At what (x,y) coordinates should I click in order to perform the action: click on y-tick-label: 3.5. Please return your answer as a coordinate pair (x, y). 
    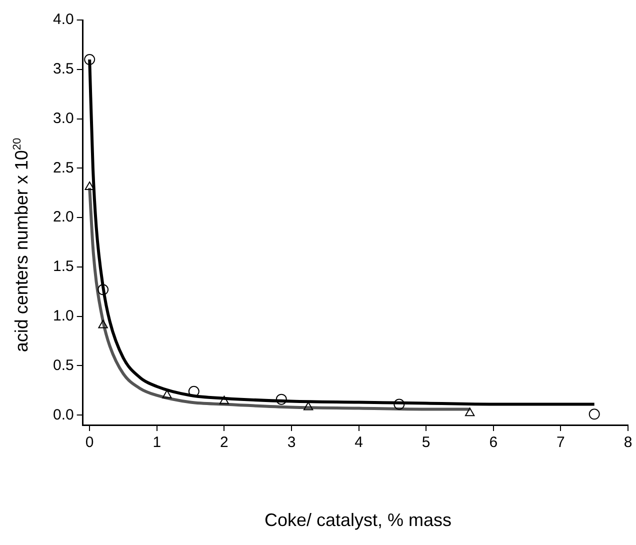
    Looking at the image, I should click on (63, 69).